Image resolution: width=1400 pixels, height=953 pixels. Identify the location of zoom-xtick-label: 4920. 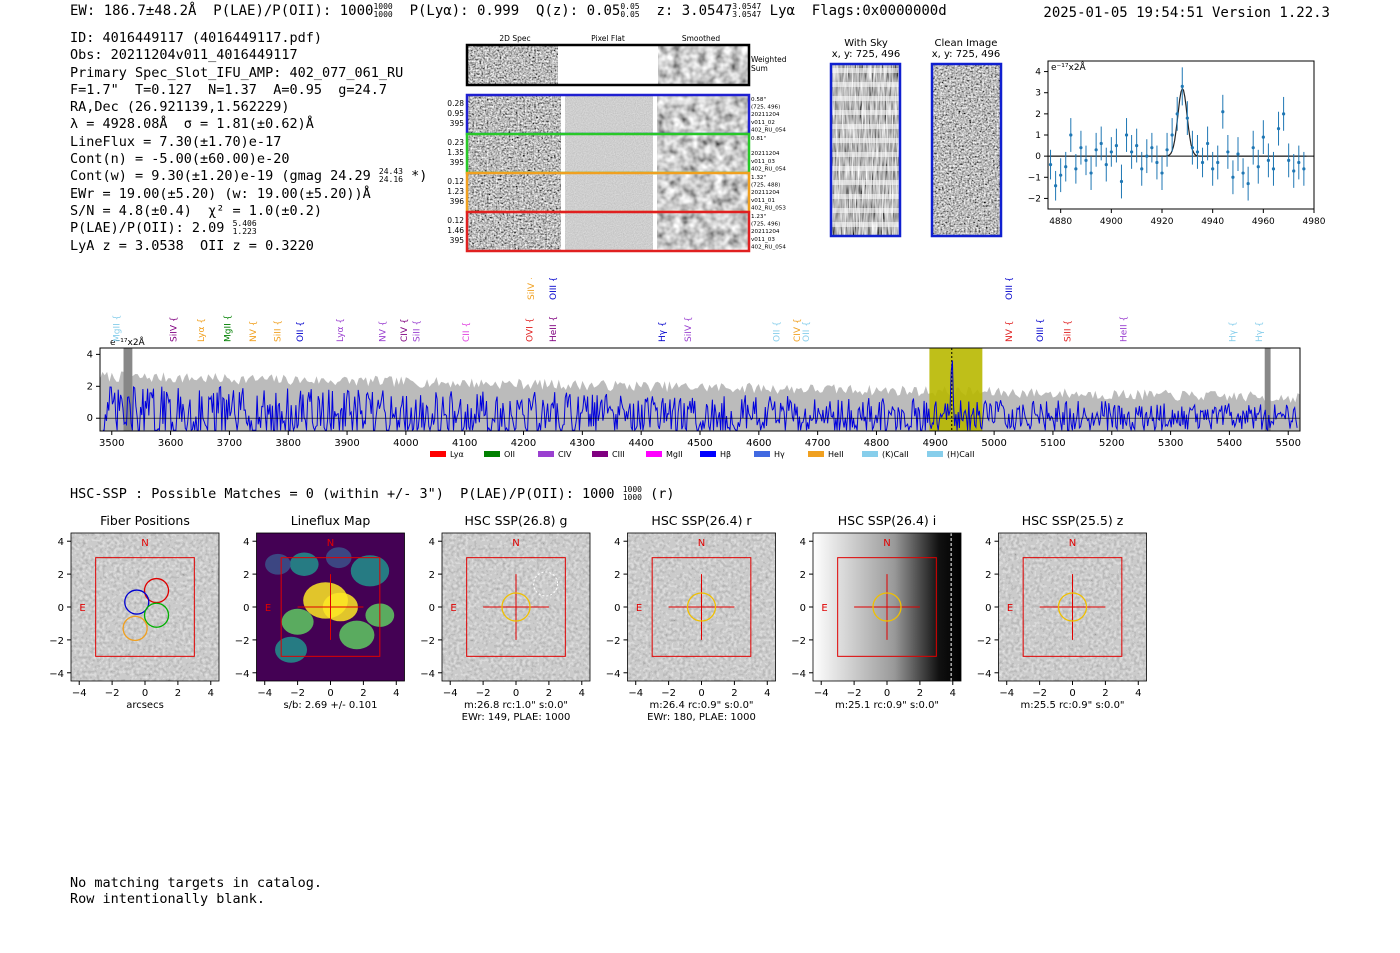
(1162, 222).